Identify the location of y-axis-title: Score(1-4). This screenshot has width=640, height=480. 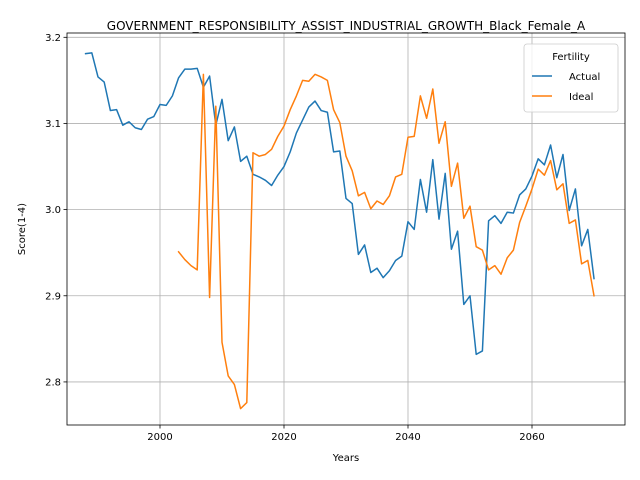
(22, 229).